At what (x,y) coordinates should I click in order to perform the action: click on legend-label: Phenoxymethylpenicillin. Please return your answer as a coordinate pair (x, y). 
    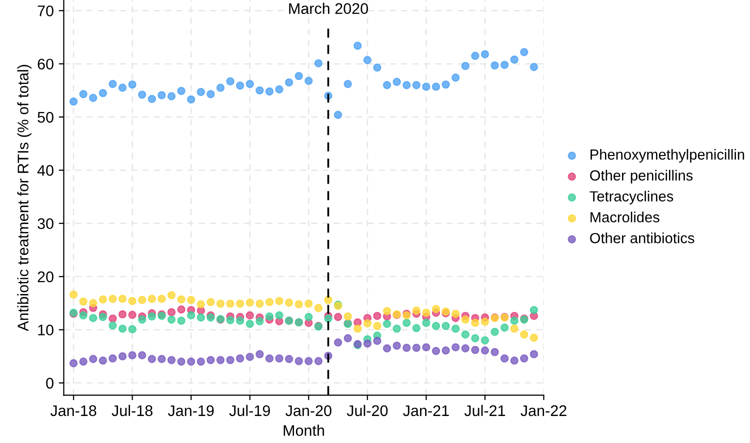
    Looking at the image, I should click on (667, 156).